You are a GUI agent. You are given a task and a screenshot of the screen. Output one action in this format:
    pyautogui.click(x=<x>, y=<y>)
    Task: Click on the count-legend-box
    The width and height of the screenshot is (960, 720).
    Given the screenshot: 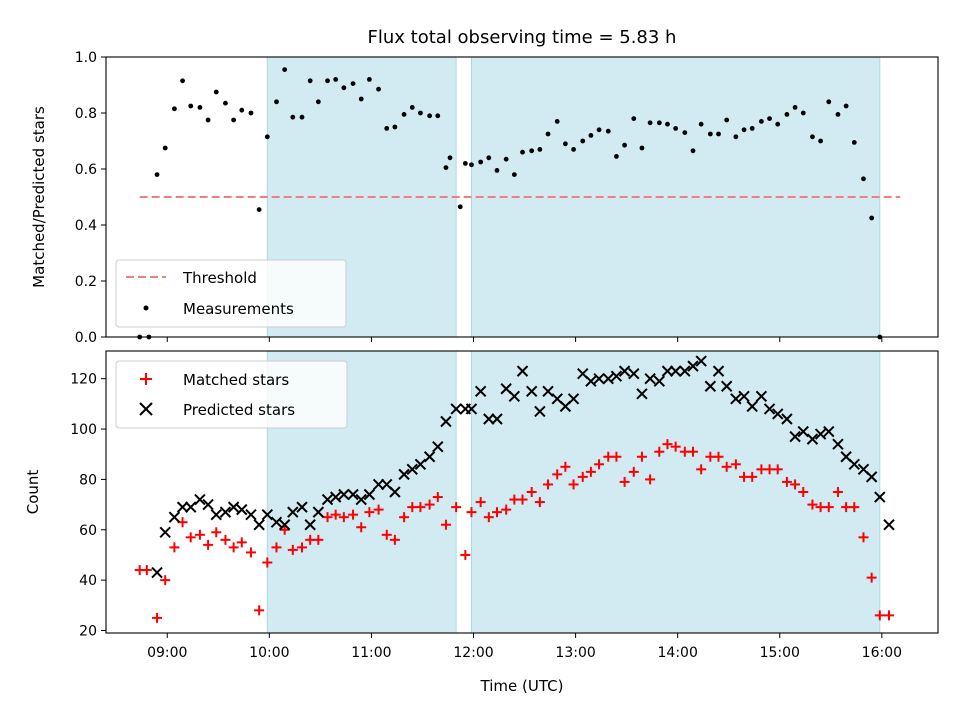 What is the action you would take?
    pyautogui.click(x=231, y=394)
    